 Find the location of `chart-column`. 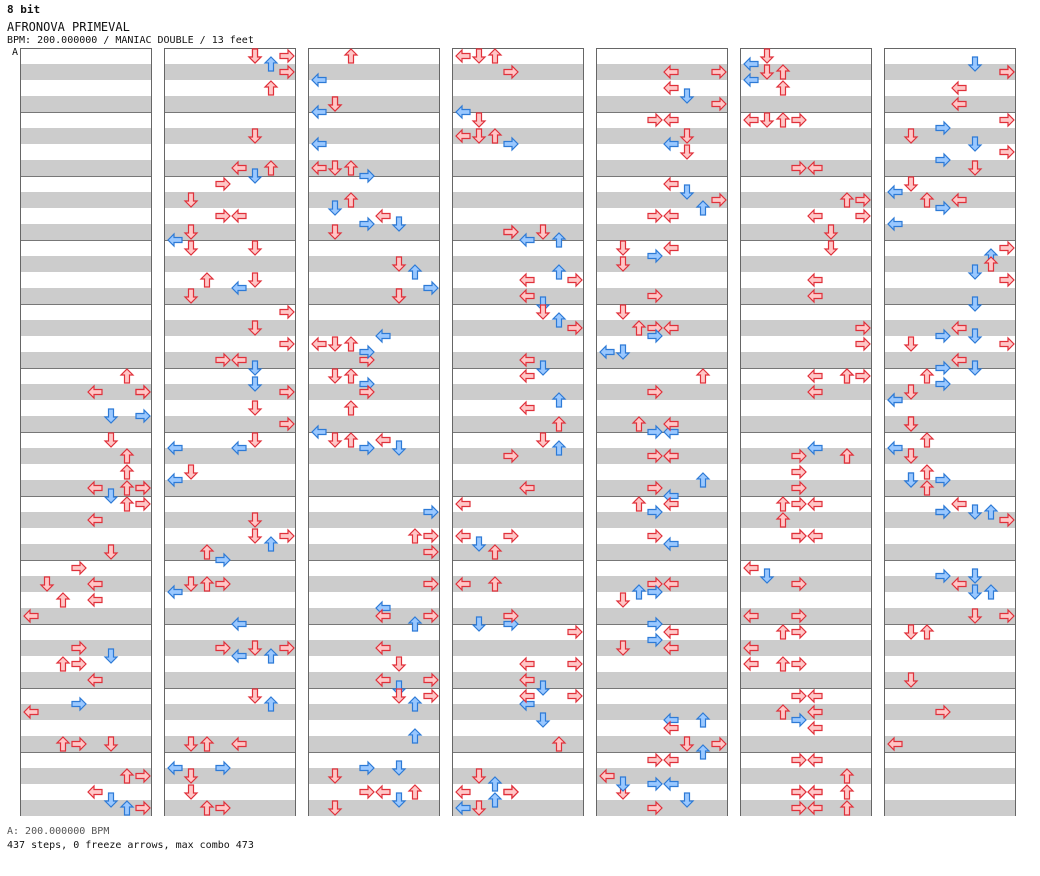

chart-column is located at coordinates (518, 432).